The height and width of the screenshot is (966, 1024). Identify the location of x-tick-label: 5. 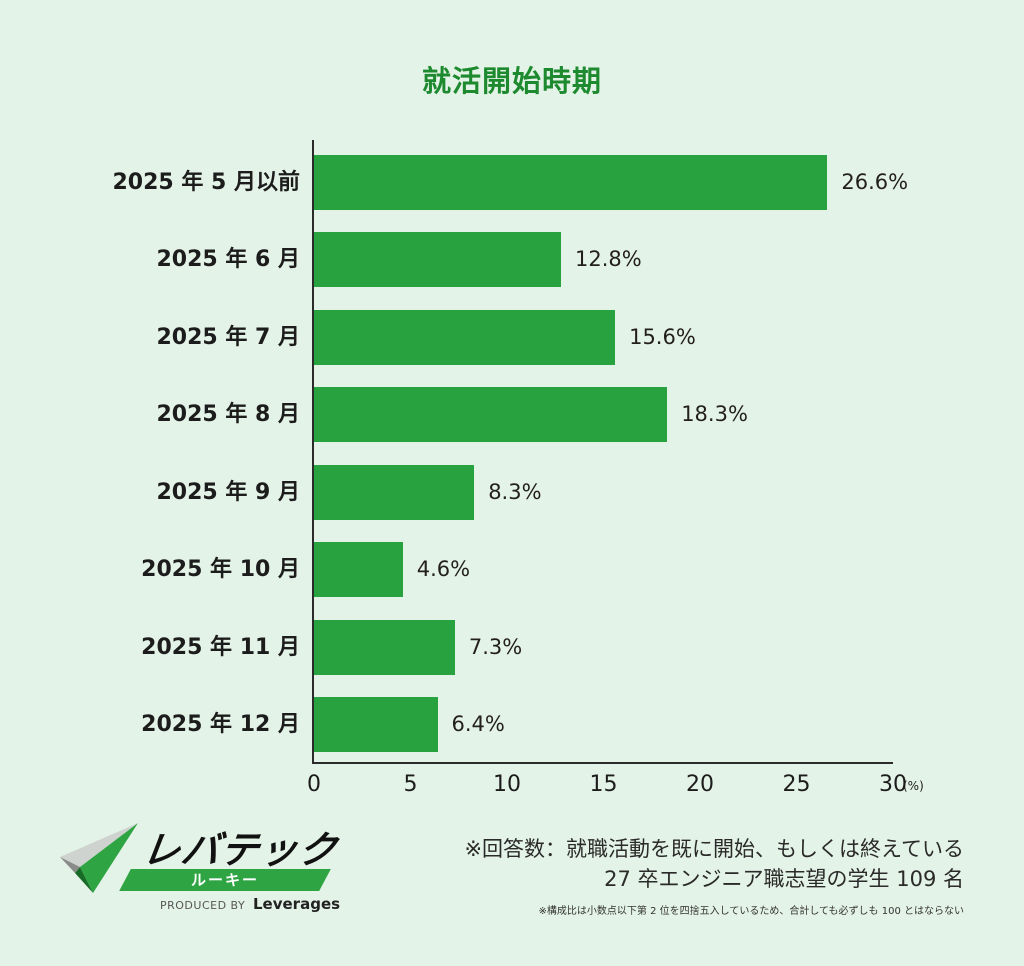
(410, 784).